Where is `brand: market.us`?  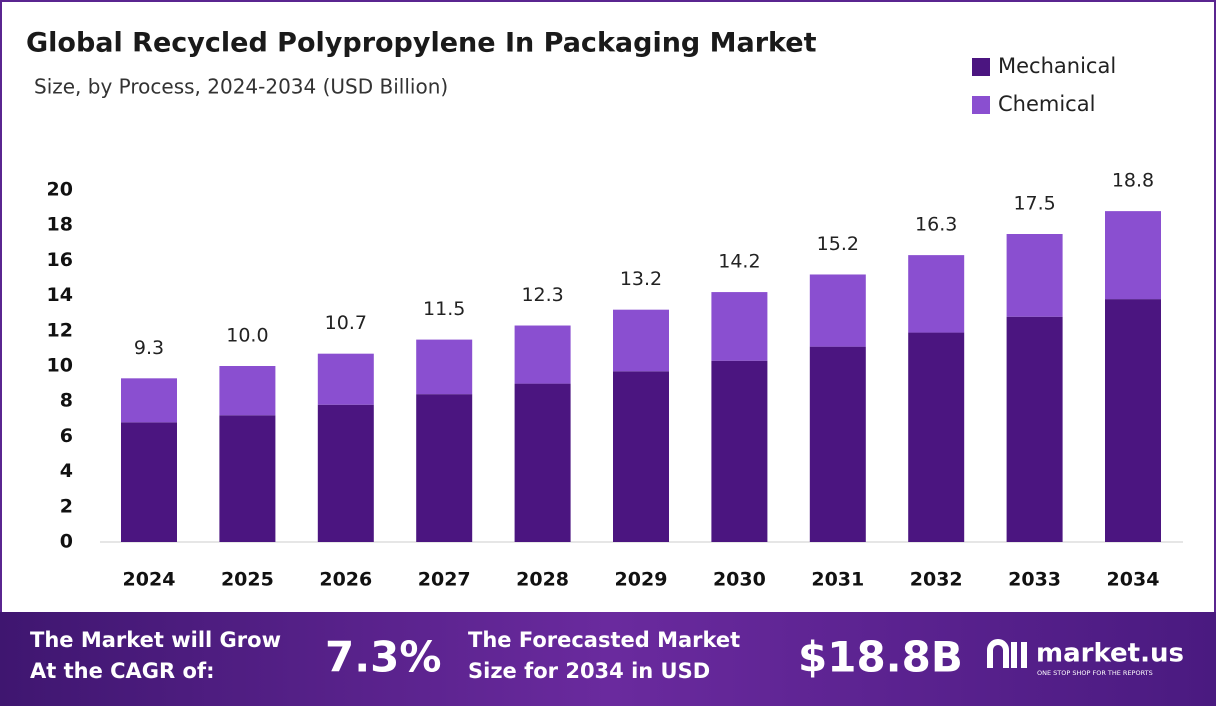 brand: market.us is located at coordinates (1110, 654).